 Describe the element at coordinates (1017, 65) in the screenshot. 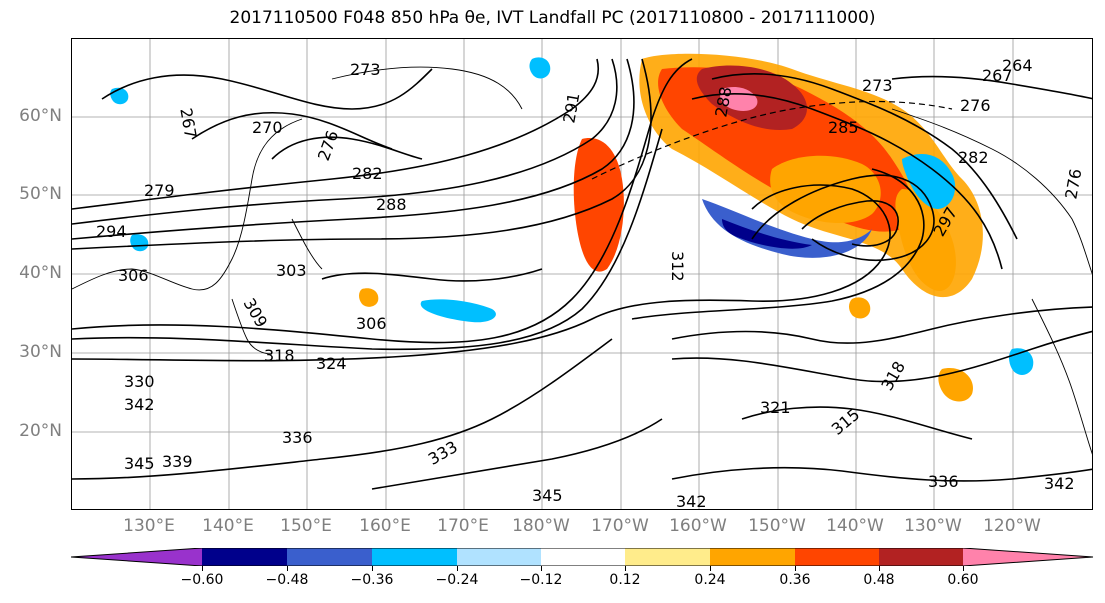

I see `contour-label: 264` at that location.